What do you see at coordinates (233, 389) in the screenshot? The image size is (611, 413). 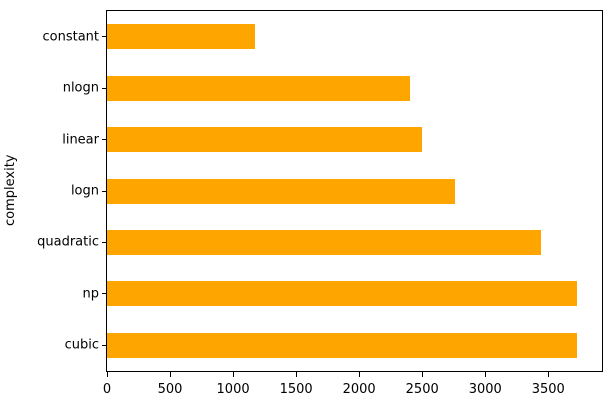 I see `x-tick-label-1000: 1000` at bounding box center [233, 389].